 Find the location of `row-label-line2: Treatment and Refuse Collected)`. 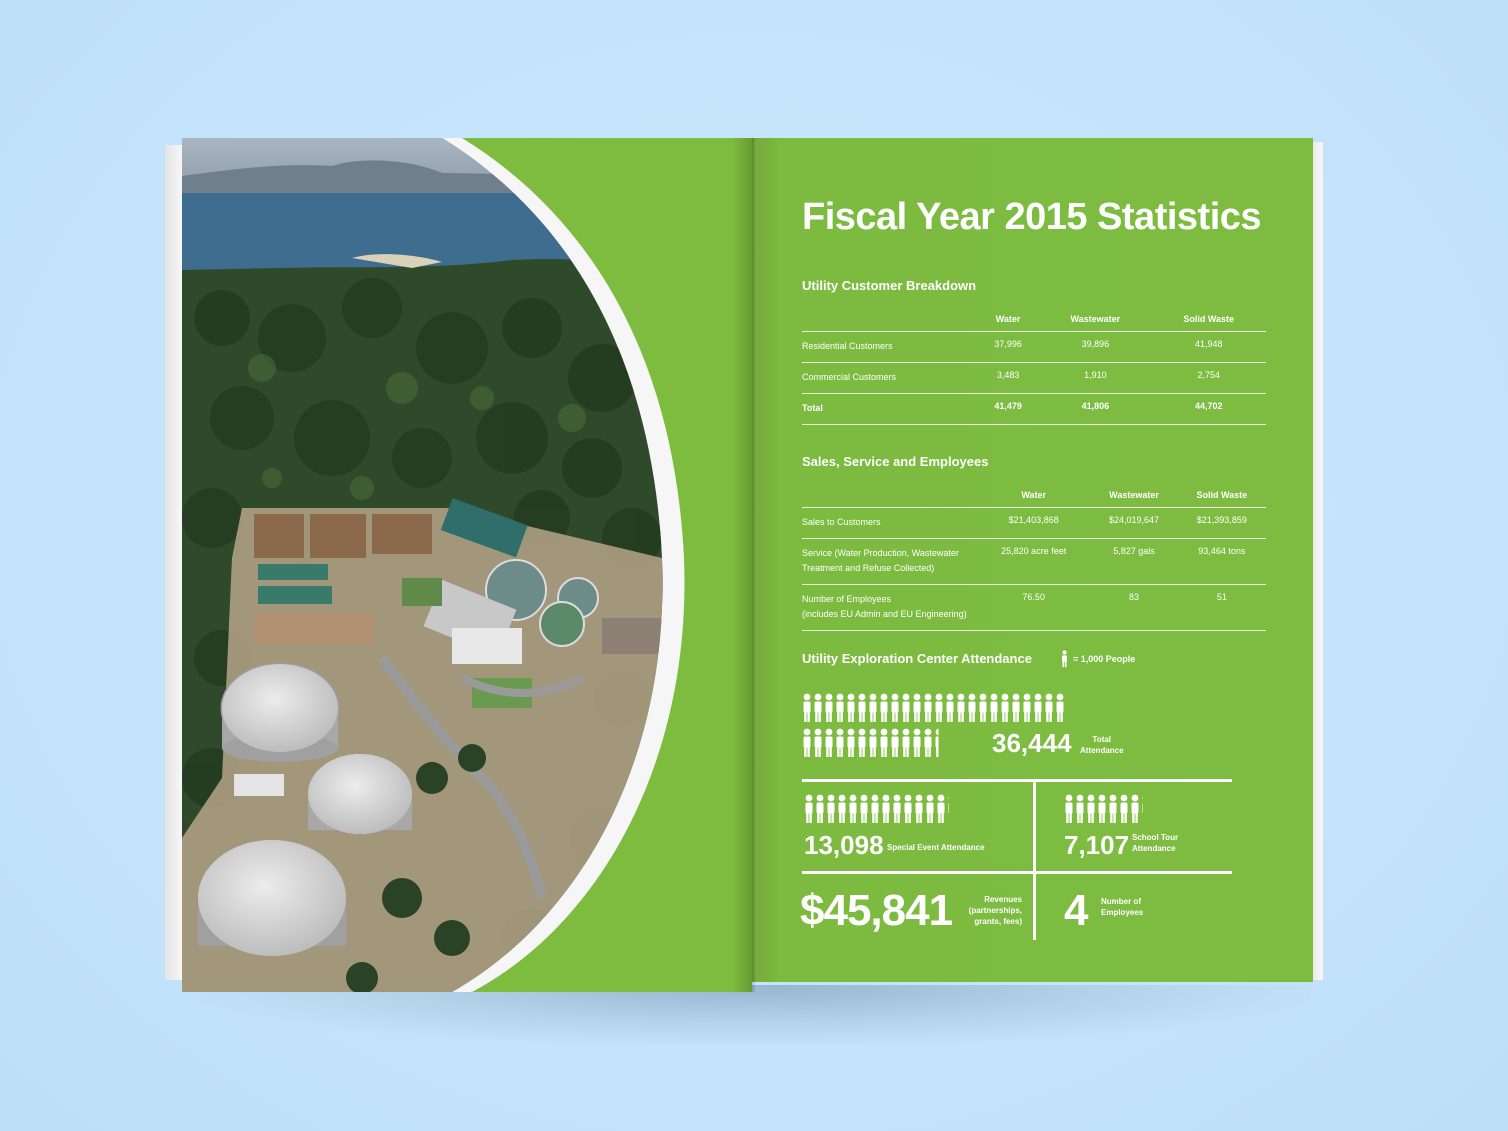

row-label-line2: Treatment and Refuse Collected) is located at coordinates (868, 568).